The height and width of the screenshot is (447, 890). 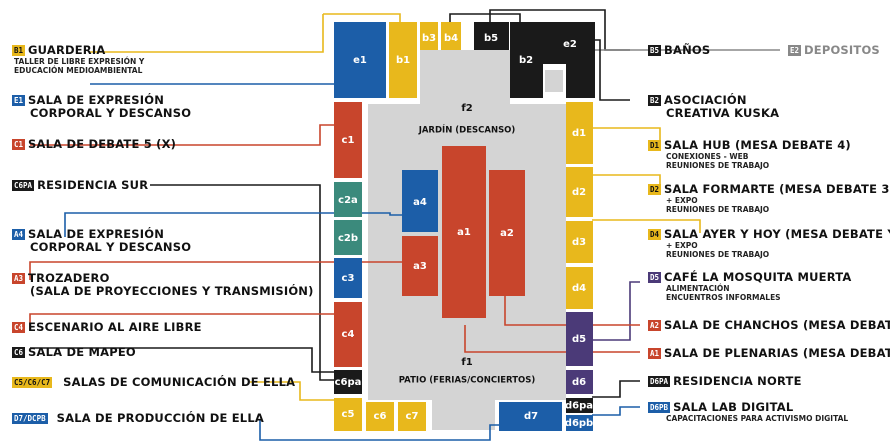 What do you see at coordinates (403, 60) in the screenshot?
I see `room-b1: b1` at bounding box center [403, 60].